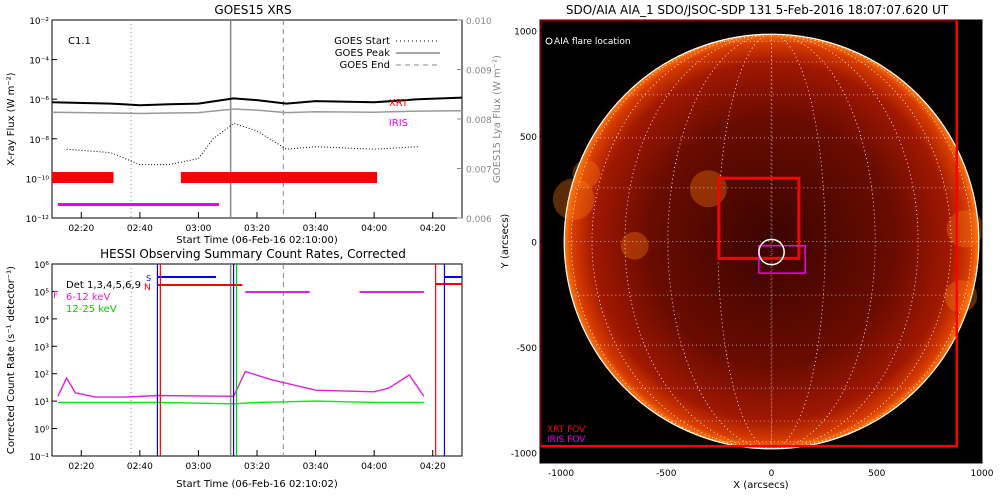 The width and height of the screenshot is (1000, 500). I want to click on hessi-xtick-label: 02:40, so click(140, 467).